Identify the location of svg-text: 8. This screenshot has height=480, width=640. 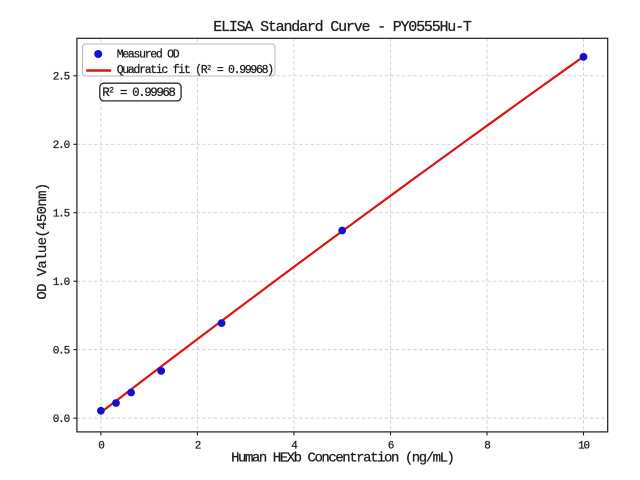
(487, 446).